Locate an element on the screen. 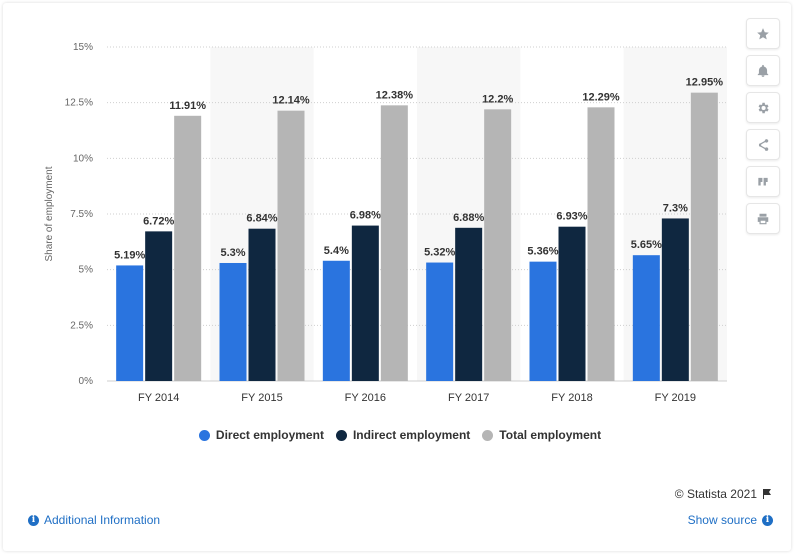 The height and width of the screenshot is (557, 800). star-icon is located at coordinates (763, 33).